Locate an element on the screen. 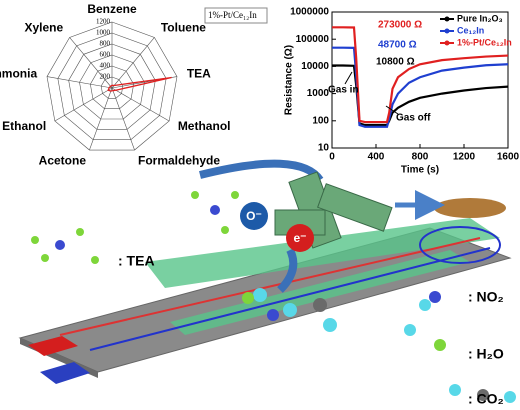 Image resolution: width=520 pixels, height=410 pixels. legend-h2o: : H₂O is located at coordinates (486, 354).